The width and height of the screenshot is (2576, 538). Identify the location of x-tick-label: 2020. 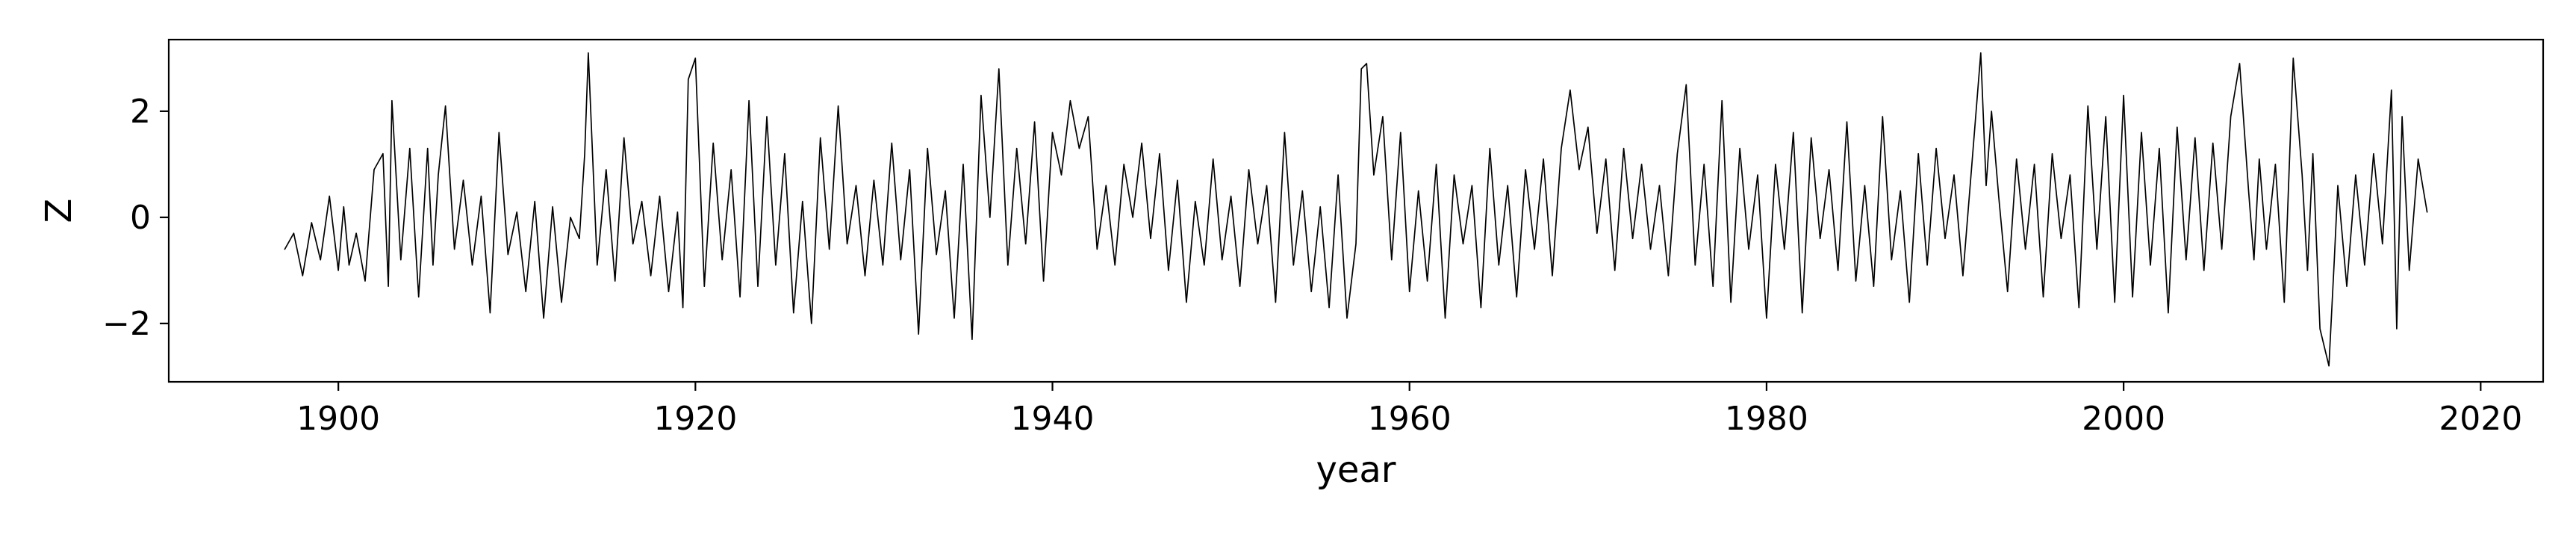
(2480, 419).